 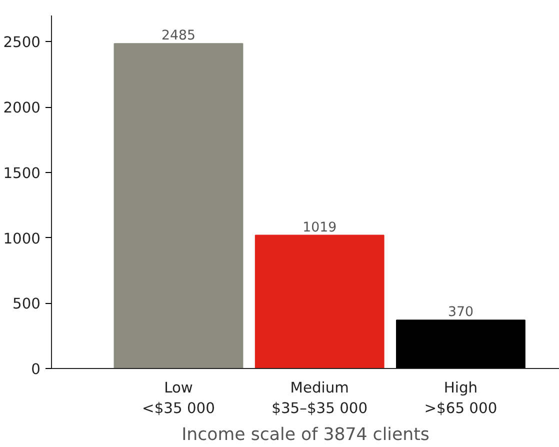 What do you see at coordinates (36, 369) in the screenshot?
I see `y-tick-label: 0` at bounding box center [36, 369].